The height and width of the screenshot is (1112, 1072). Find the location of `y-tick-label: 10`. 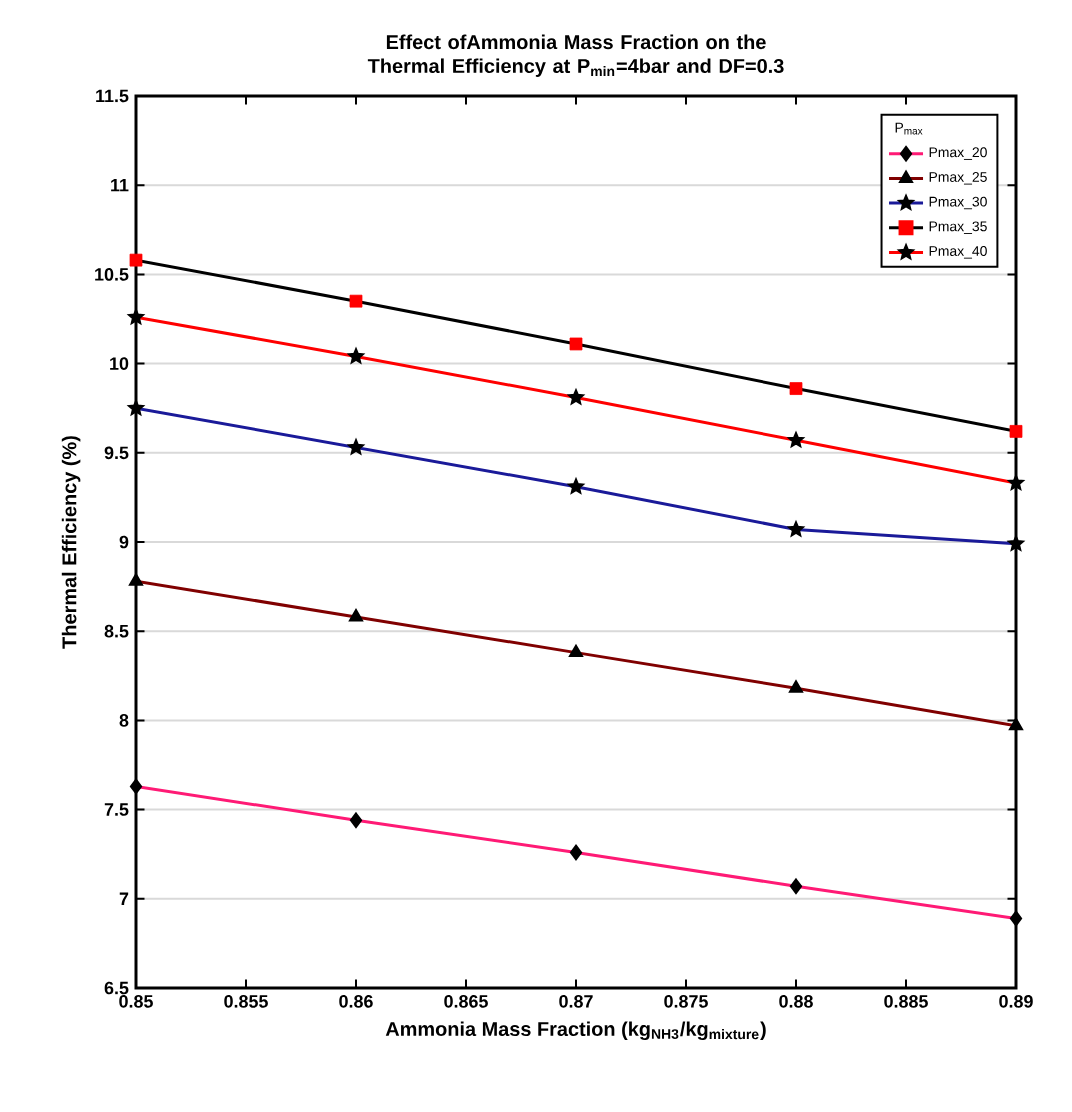

y-tick-label: 10 is located at coordinates (119, 363).